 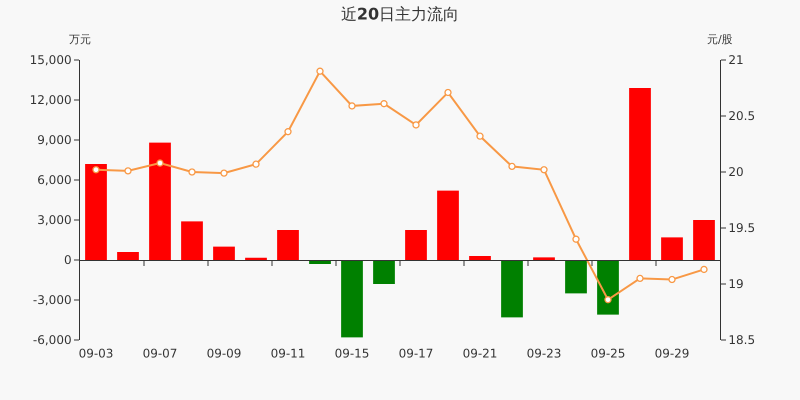 What do you see at coordinates (742, 116) in the screenshot?
I see `y2-tick-label: 20.5` at bounding box center [742, 116].